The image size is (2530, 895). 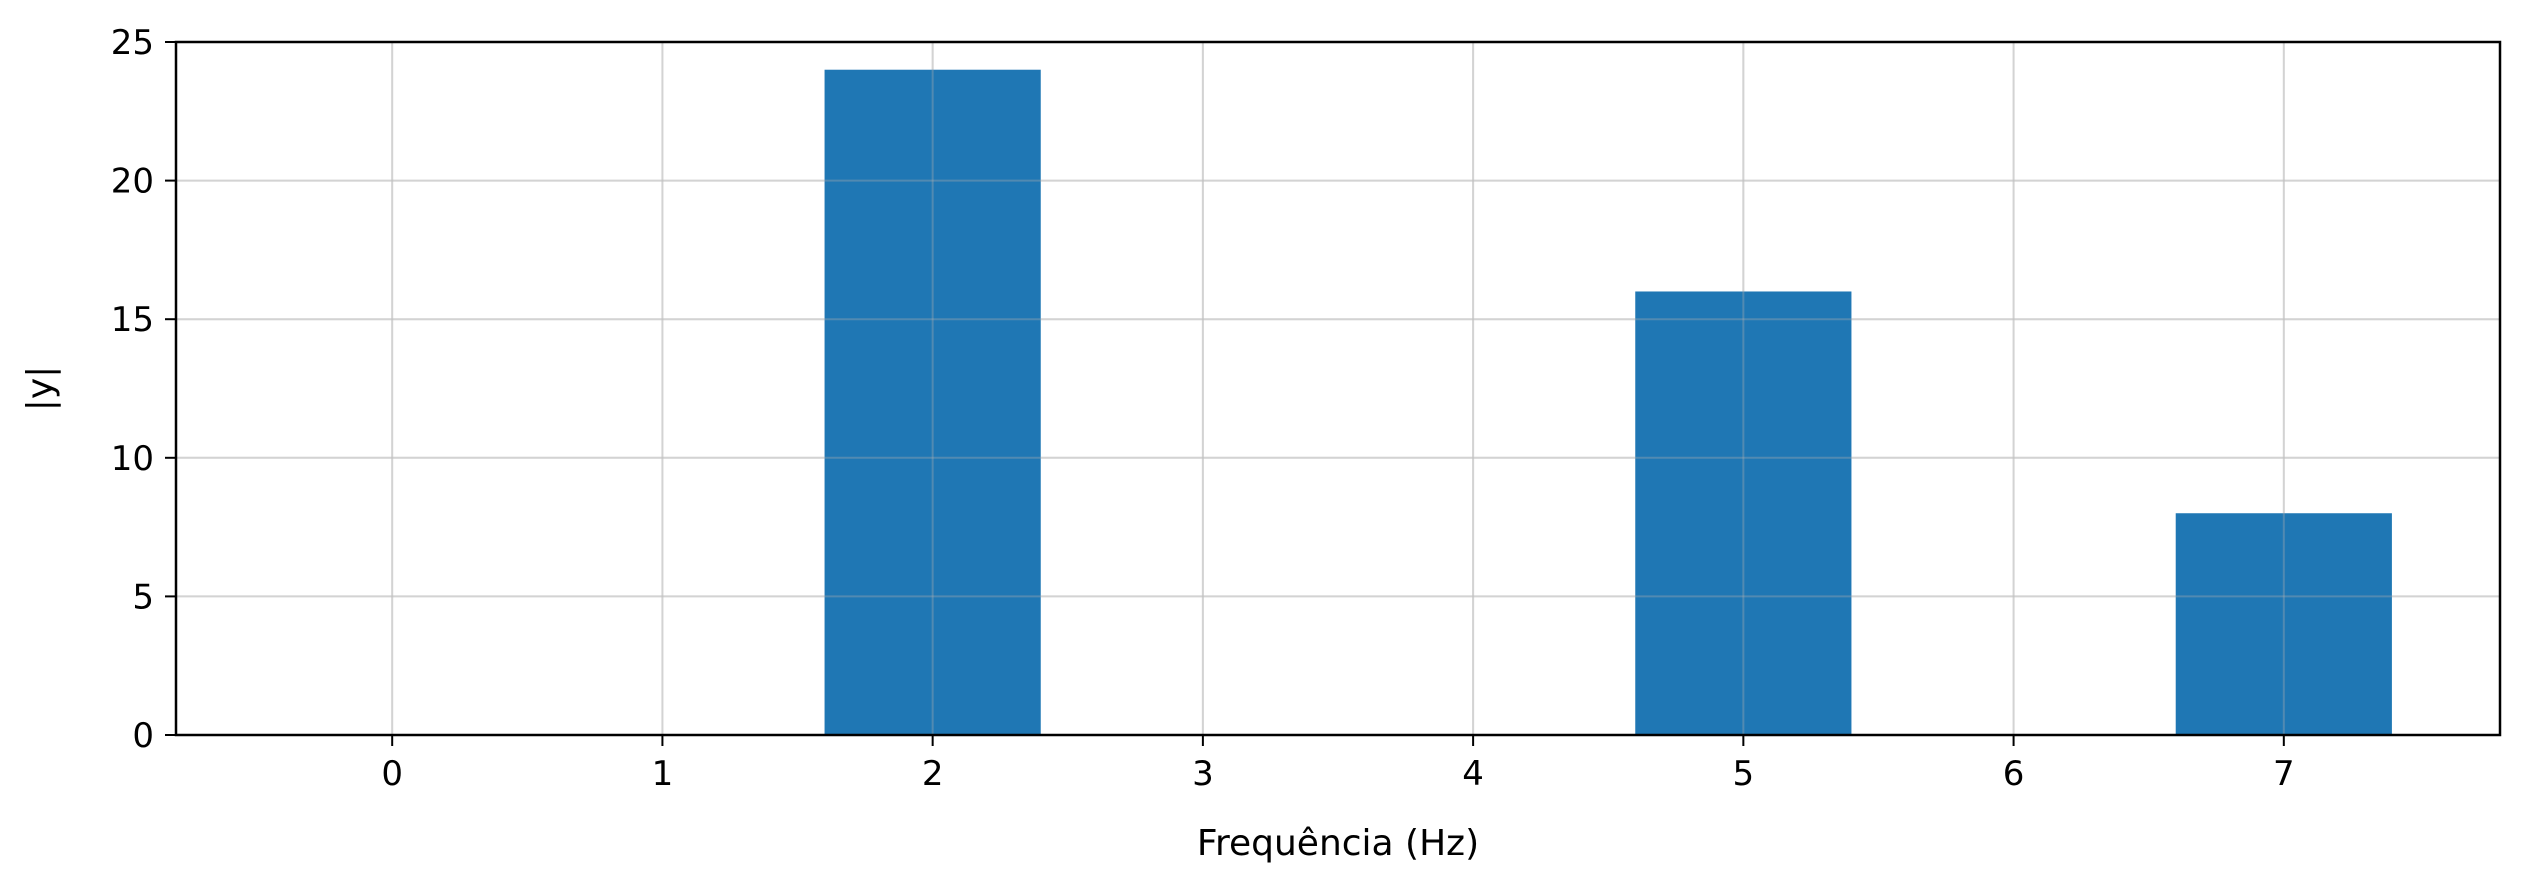 What do you see at coordinates (1473, 774) in the screenshot?
I see `x-tick-label: 4` at bounding box center [1473, 774].